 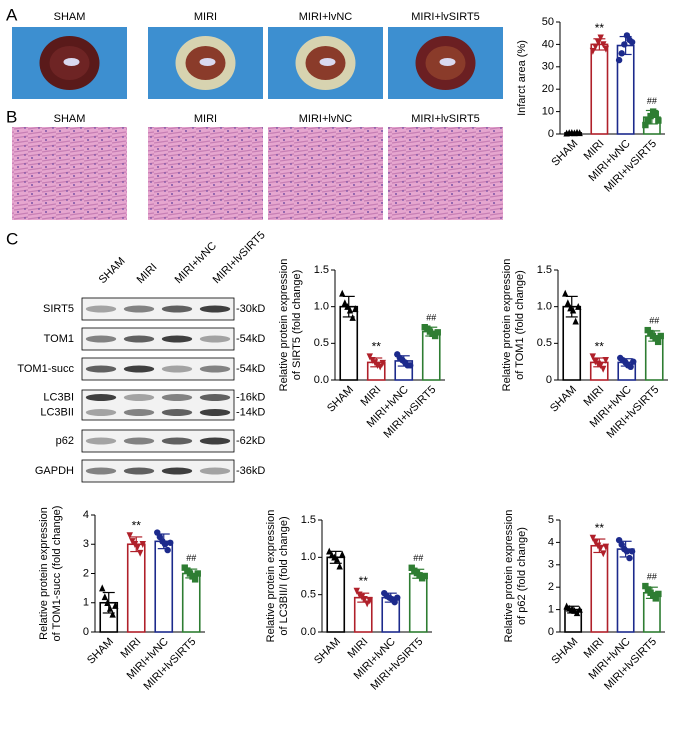 What do you see at coordinates (57, 412) in the screenshot?
I see `row-label: LC3BII` at bounding box center [57, 412].